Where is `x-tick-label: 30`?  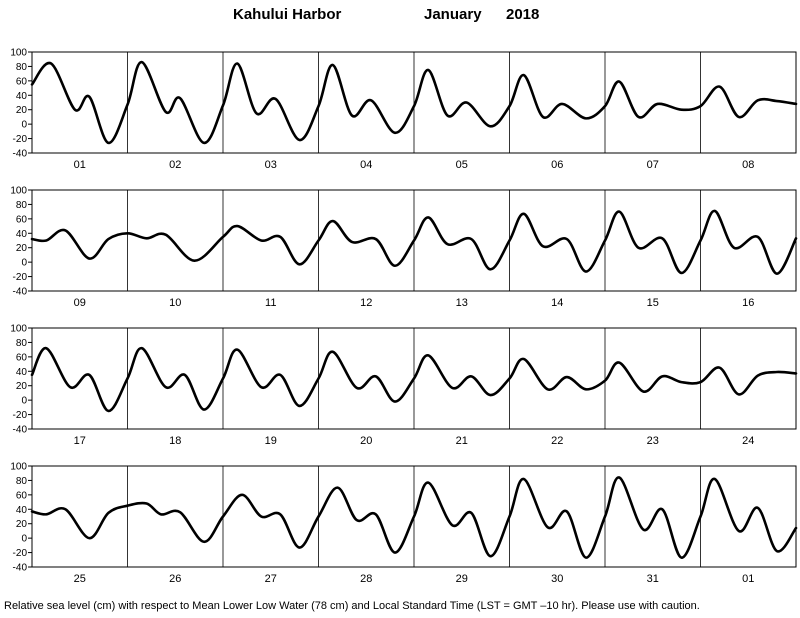 x-tick-label: 30 is located at coordinates (557, 579).